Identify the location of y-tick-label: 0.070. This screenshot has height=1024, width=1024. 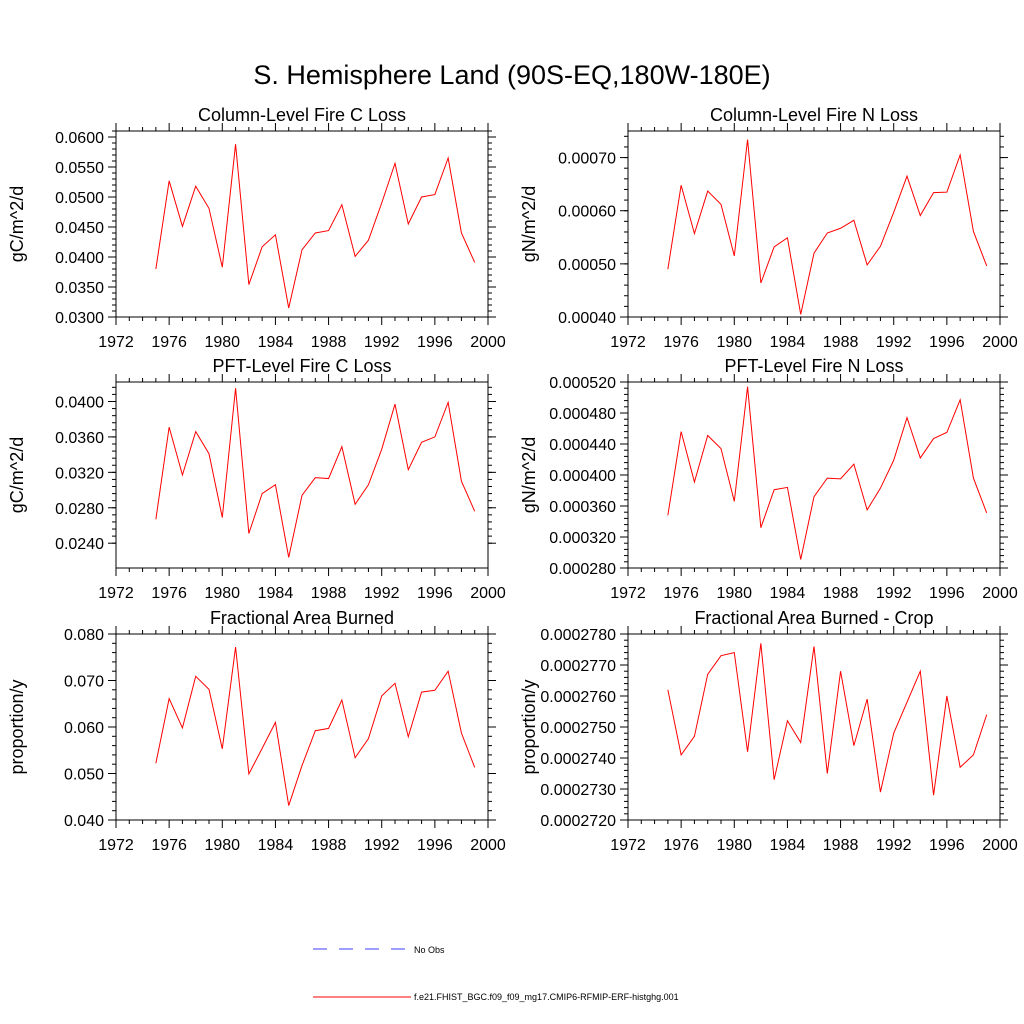
(84, 682).